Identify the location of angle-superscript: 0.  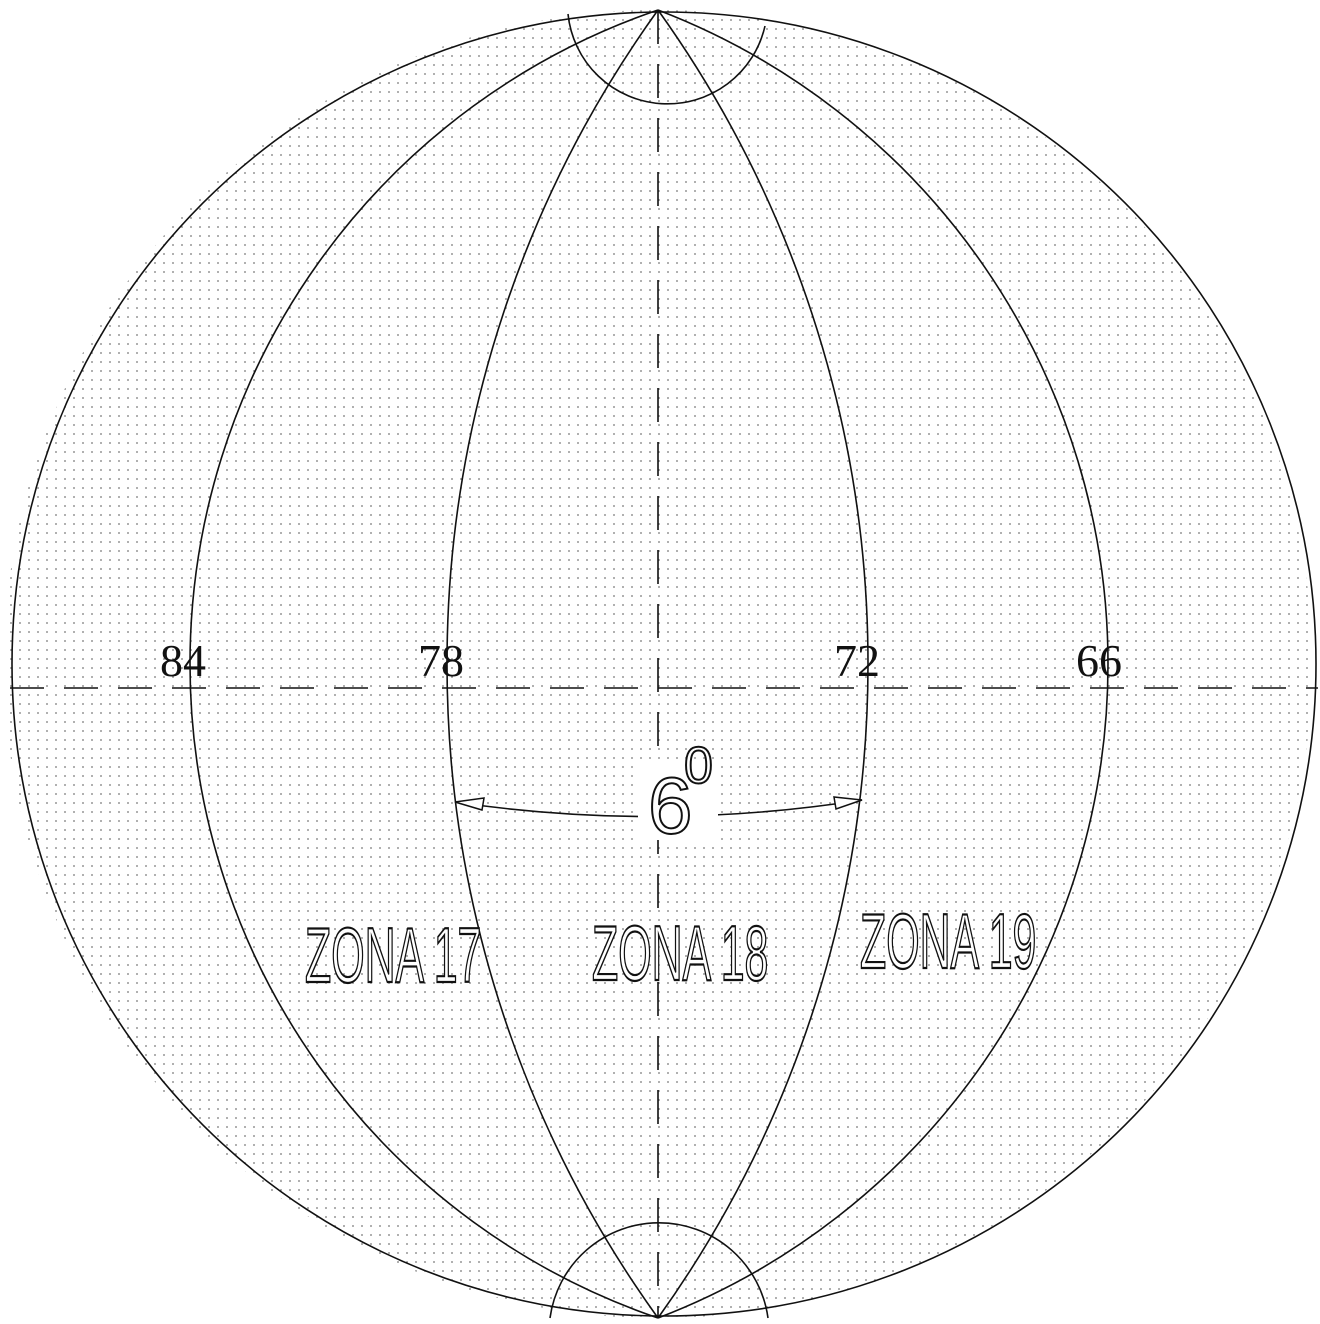
(698, 766).